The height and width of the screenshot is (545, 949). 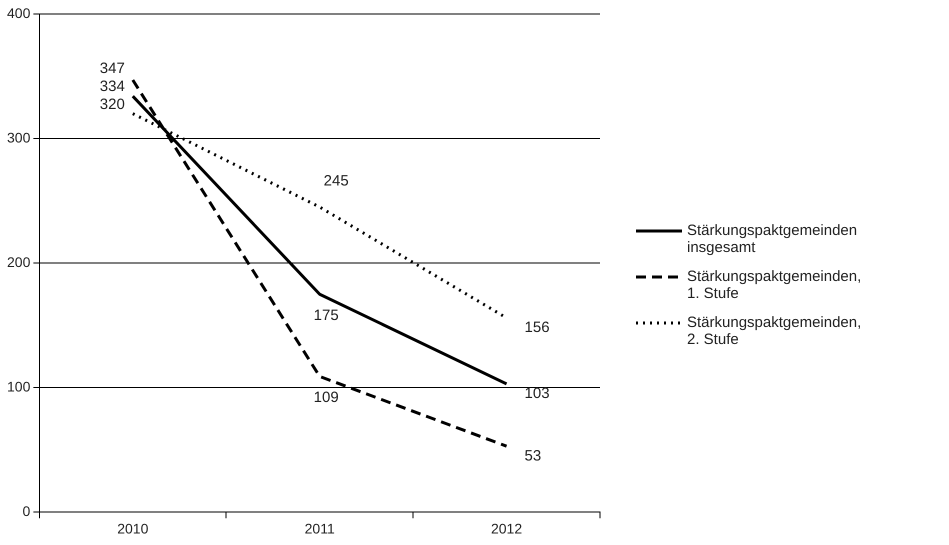 I want to click on data-label: 175, so click(x=326, y=315).